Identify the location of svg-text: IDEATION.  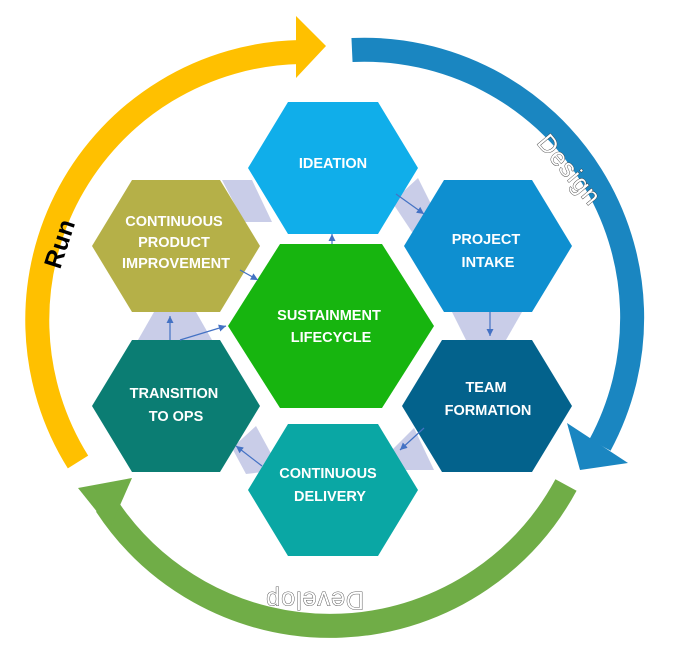
(333, 164).